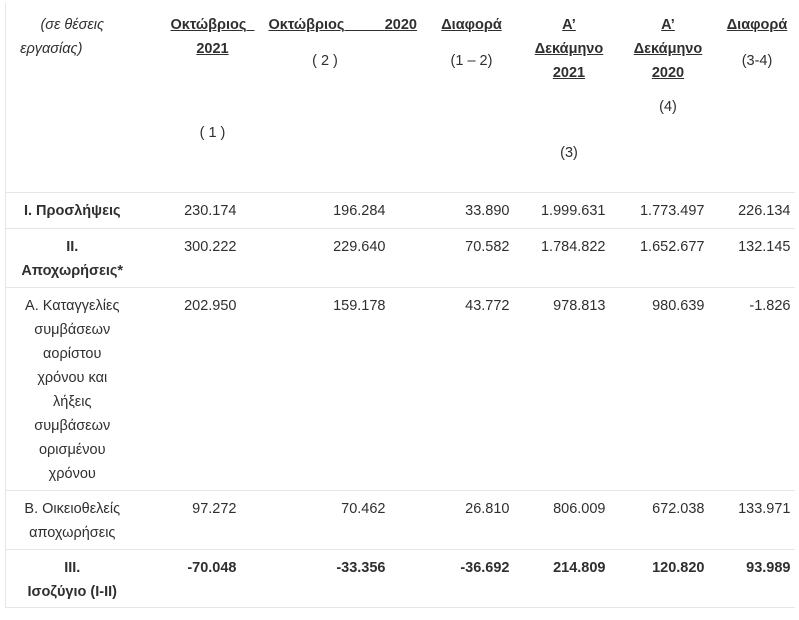 Image resolution: width=799 pixels, height=620 pixels. What do you see at coordinates (564, 258) in the screenshot?
I see `value-cell: 1.784.822` at bounding box center [564, 258].